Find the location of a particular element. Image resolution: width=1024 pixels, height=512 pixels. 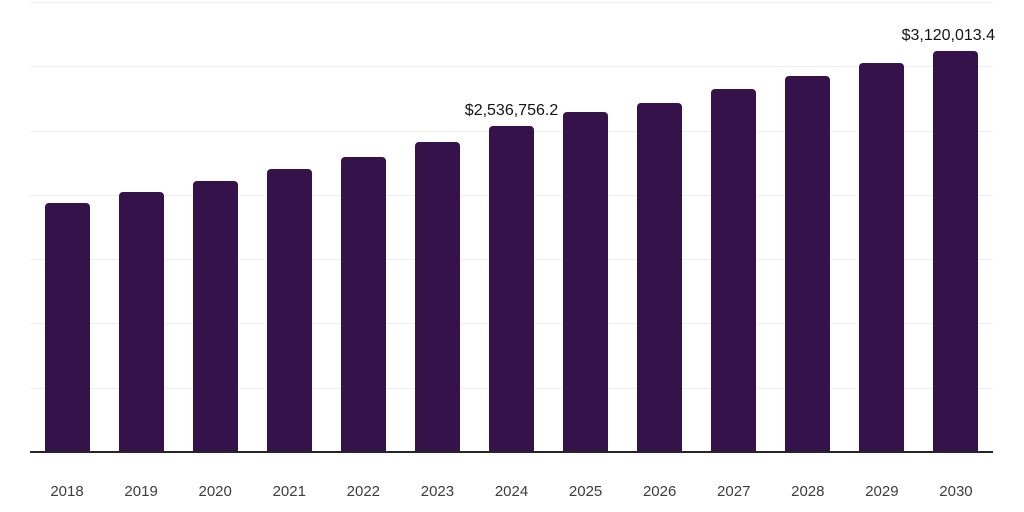

x-axis-label-2019: 2019 is located at coordinates (141, 491).